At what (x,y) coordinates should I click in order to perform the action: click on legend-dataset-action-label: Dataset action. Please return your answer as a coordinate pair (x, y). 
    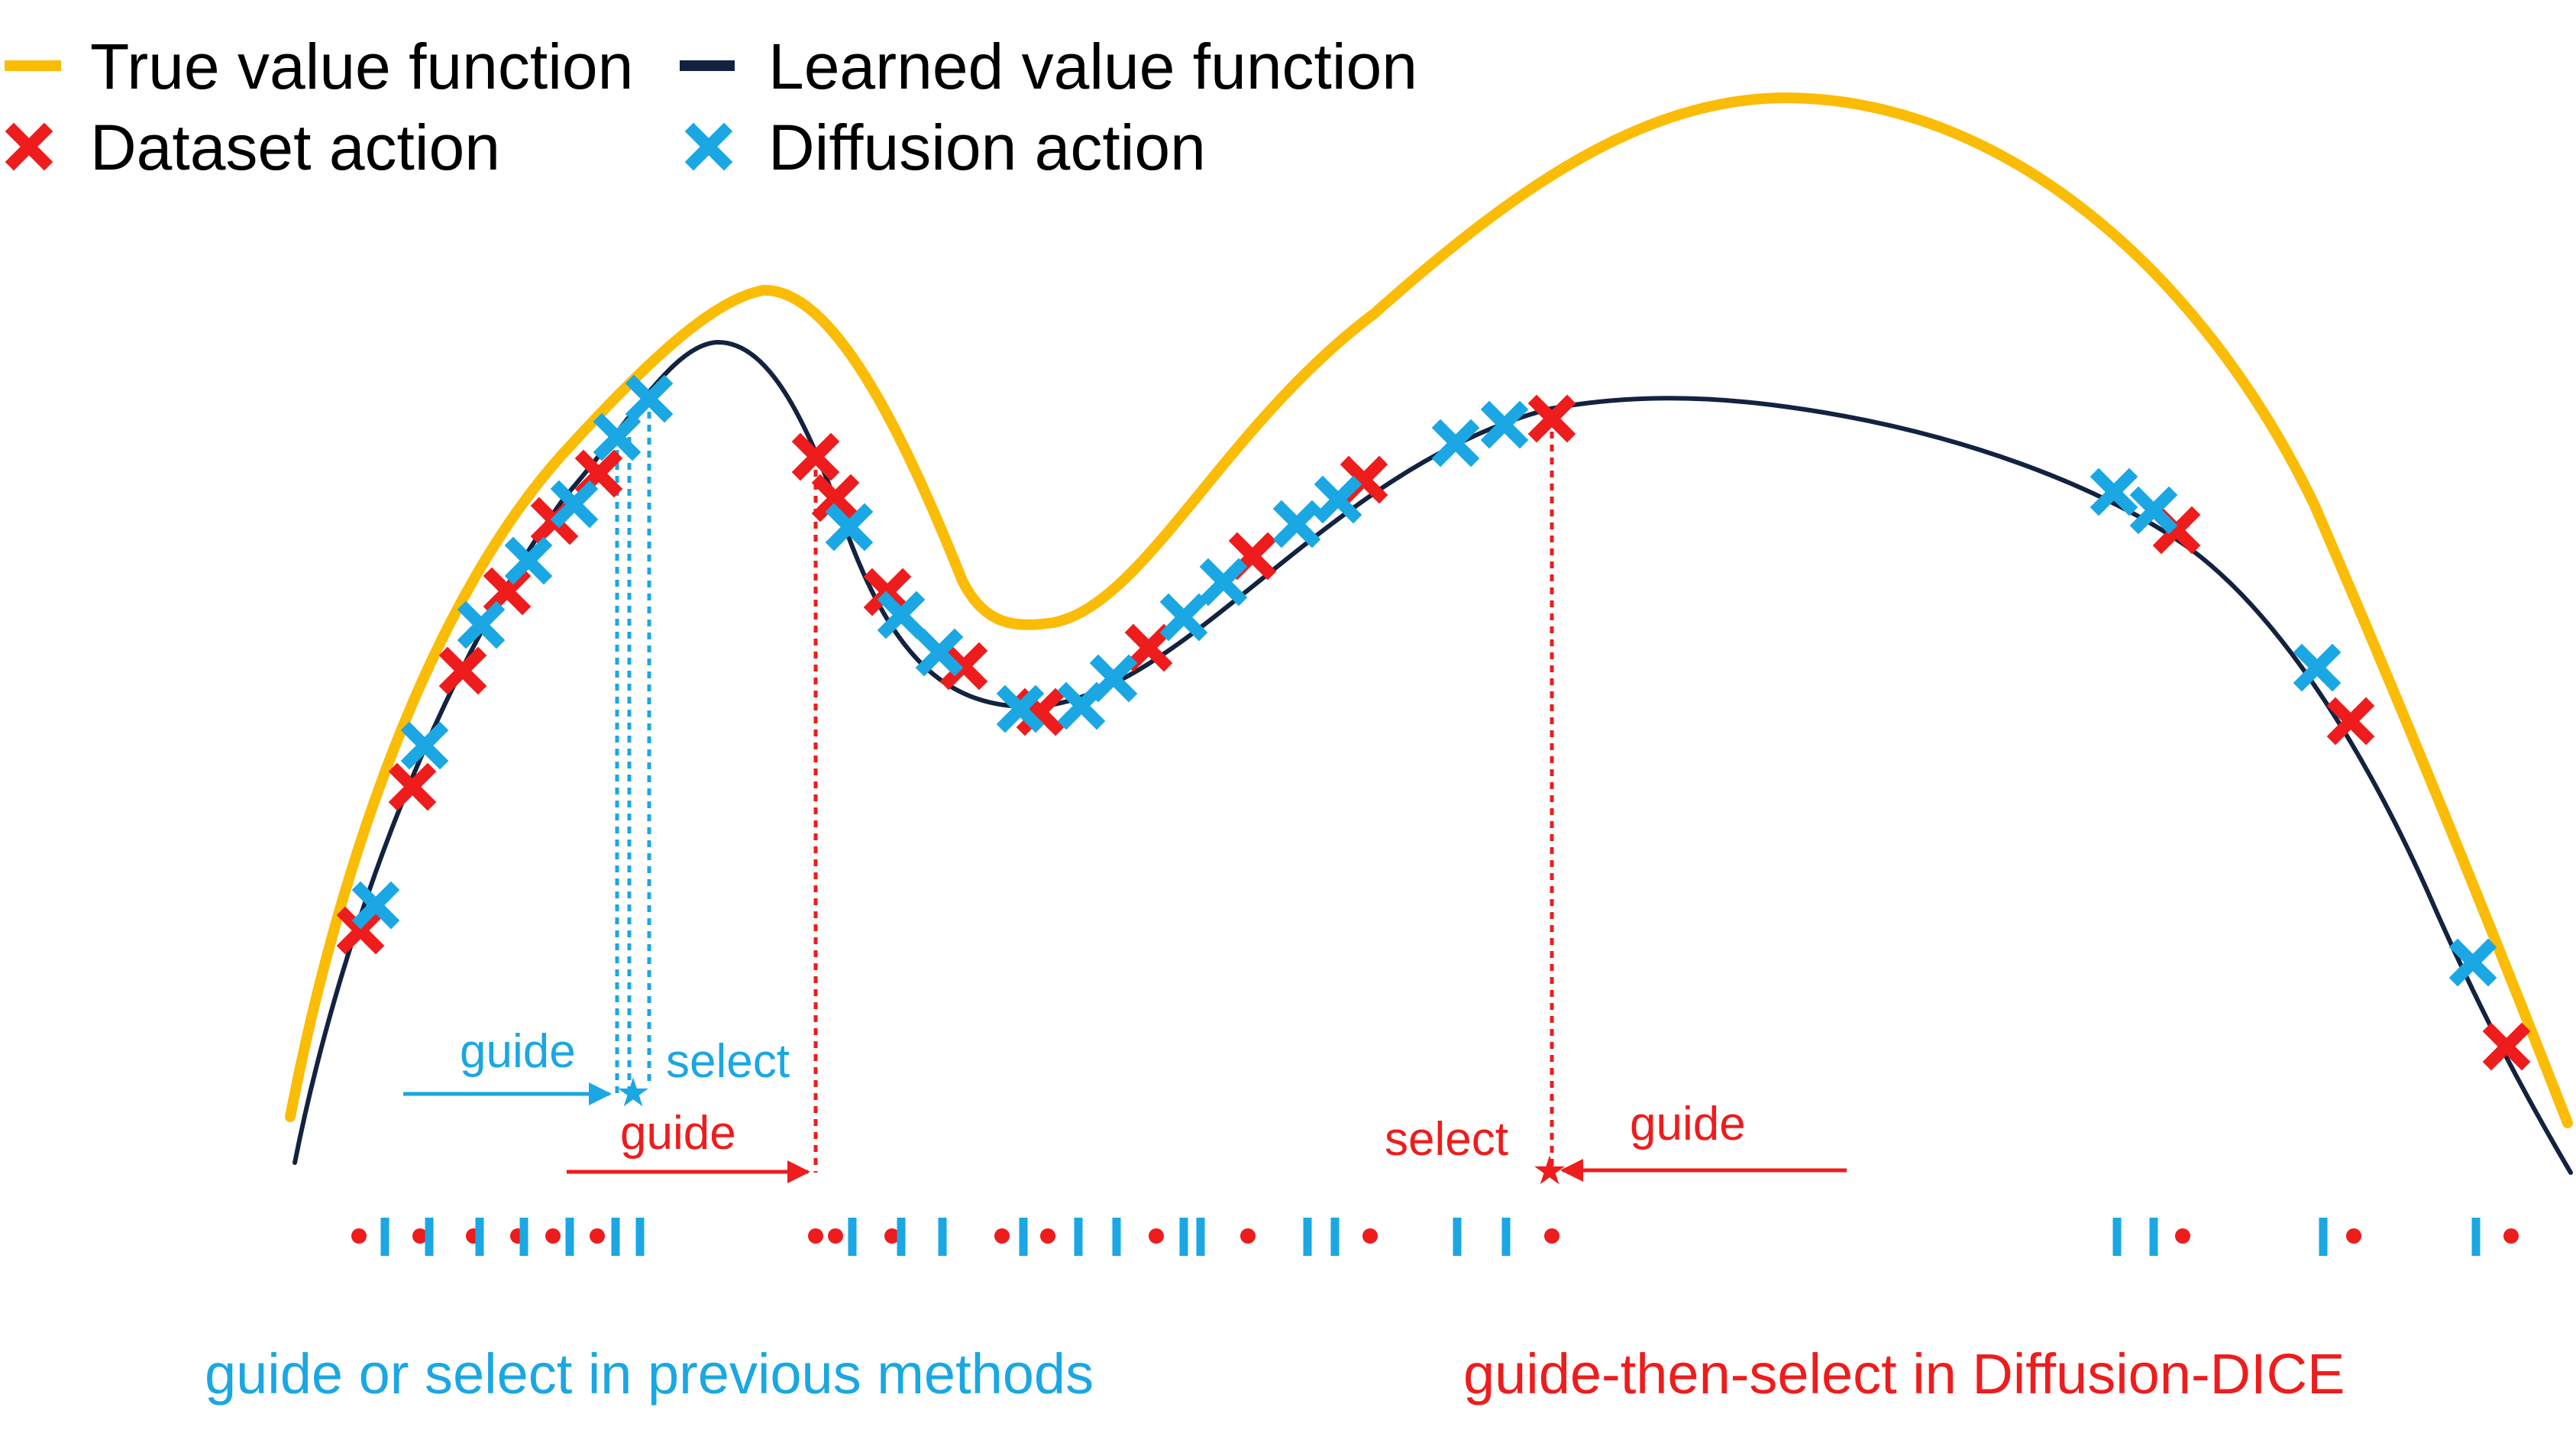
    Looking at the image, I should click on (295, 148).